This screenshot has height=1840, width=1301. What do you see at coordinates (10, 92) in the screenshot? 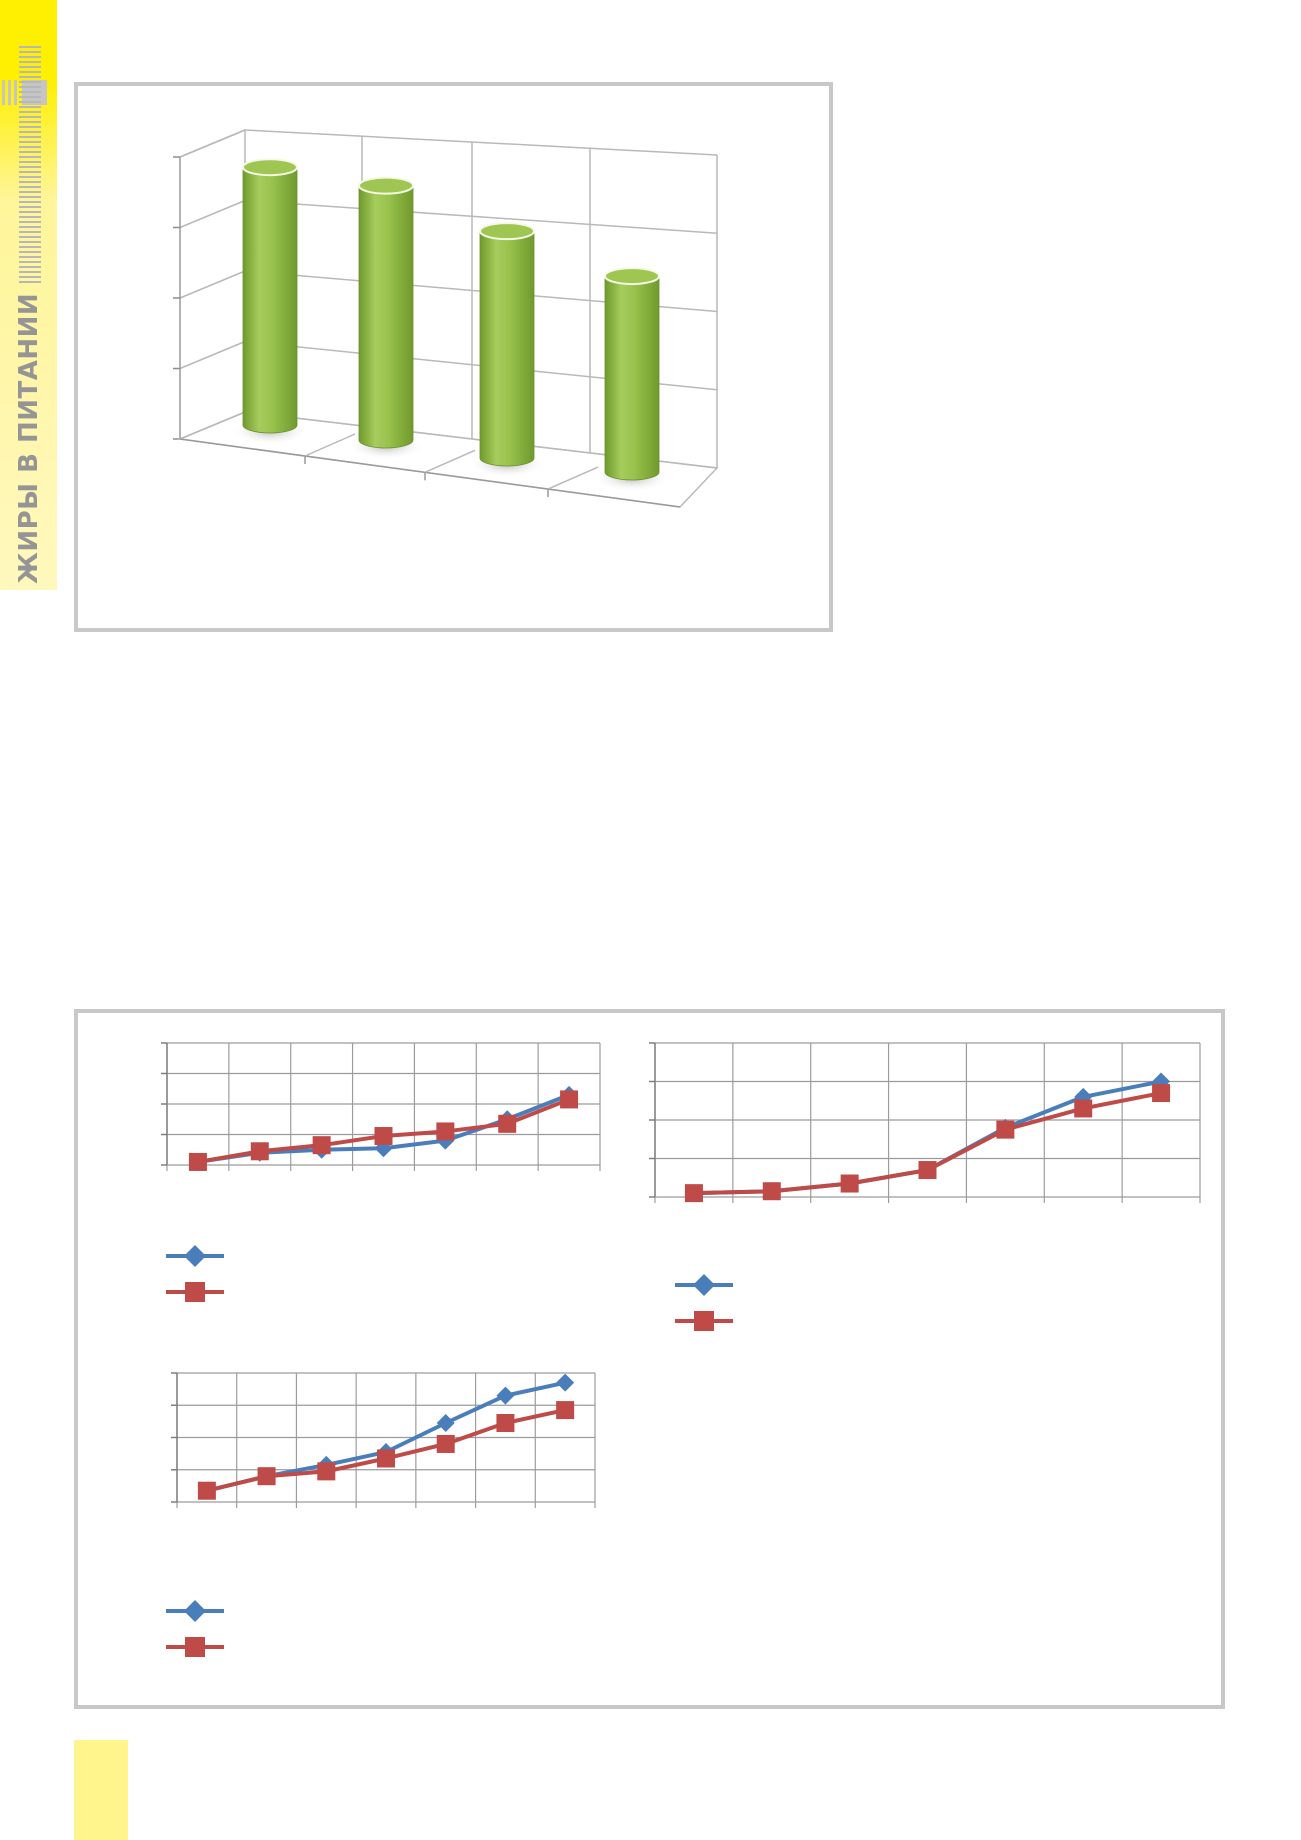
I see `side-stripe-decoration` at bounding box center [10, 92].